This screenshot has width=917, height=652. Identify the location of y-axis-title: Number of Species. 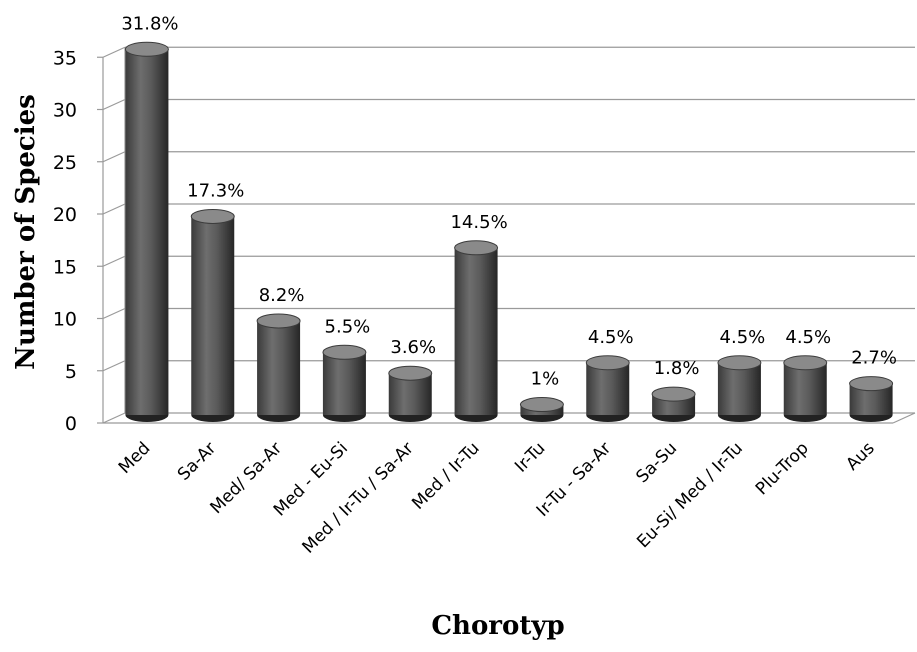
(26, 232).